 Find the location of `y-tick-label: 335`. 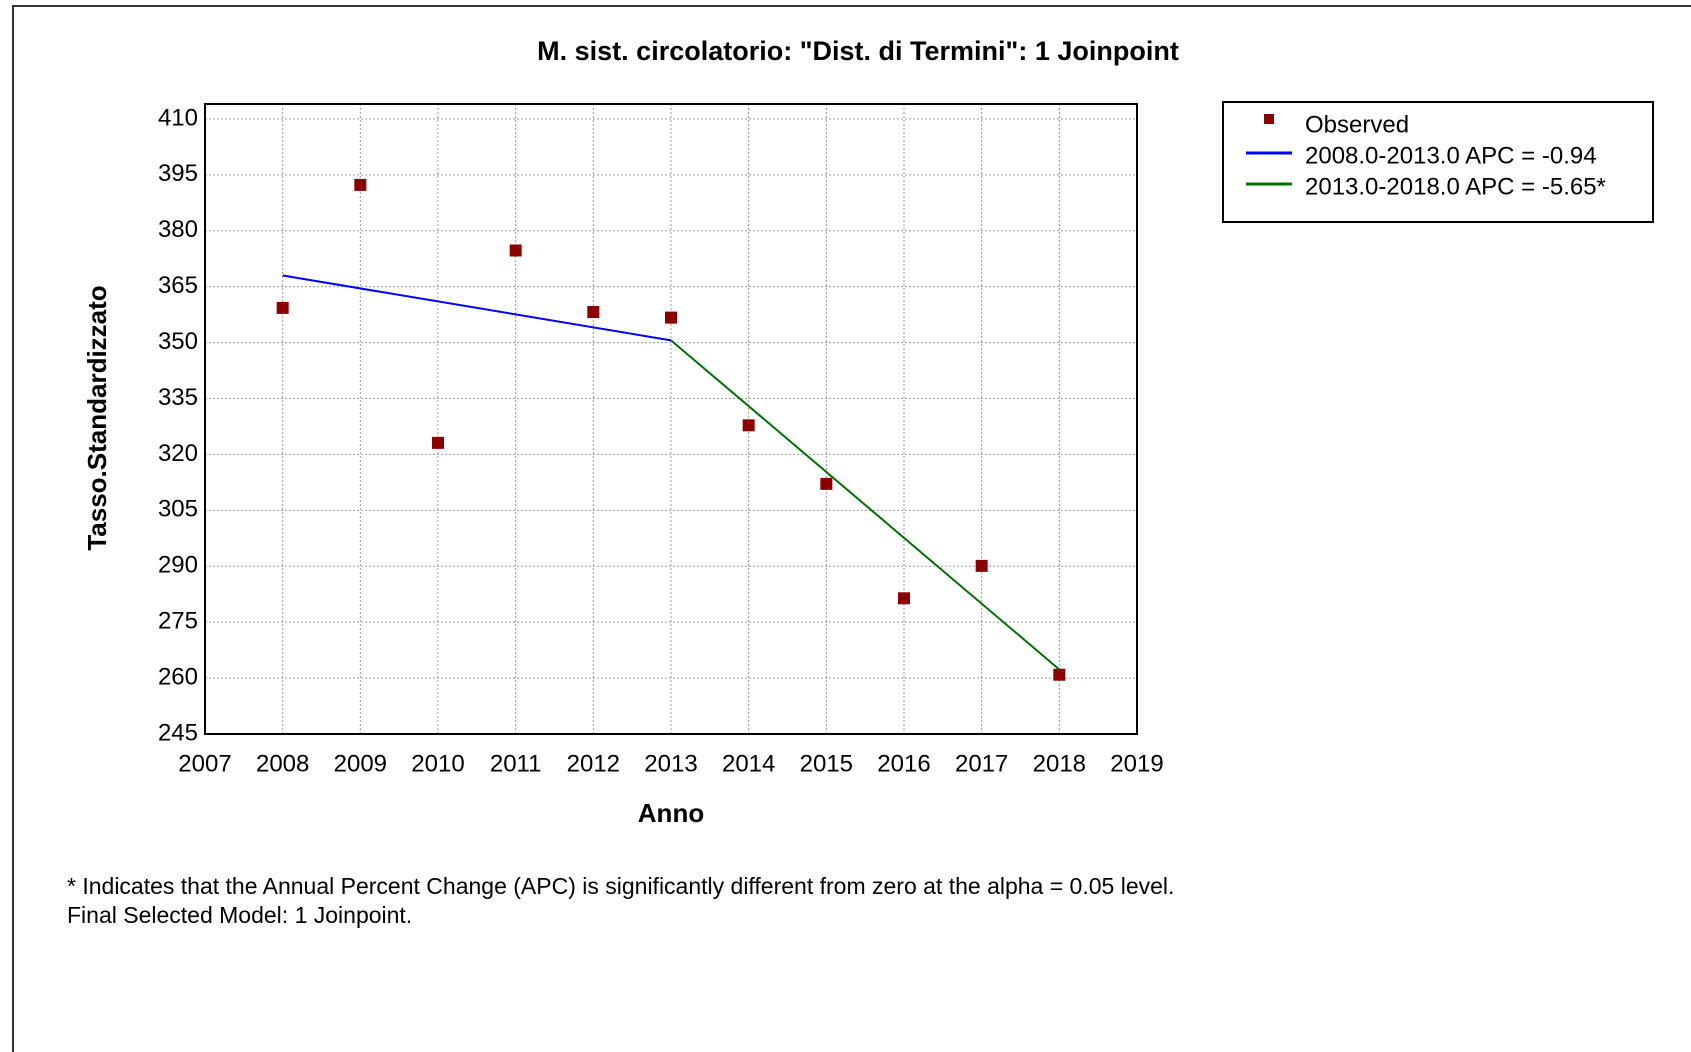

y-tick-label: 335 is located at coordinates (178, 397).